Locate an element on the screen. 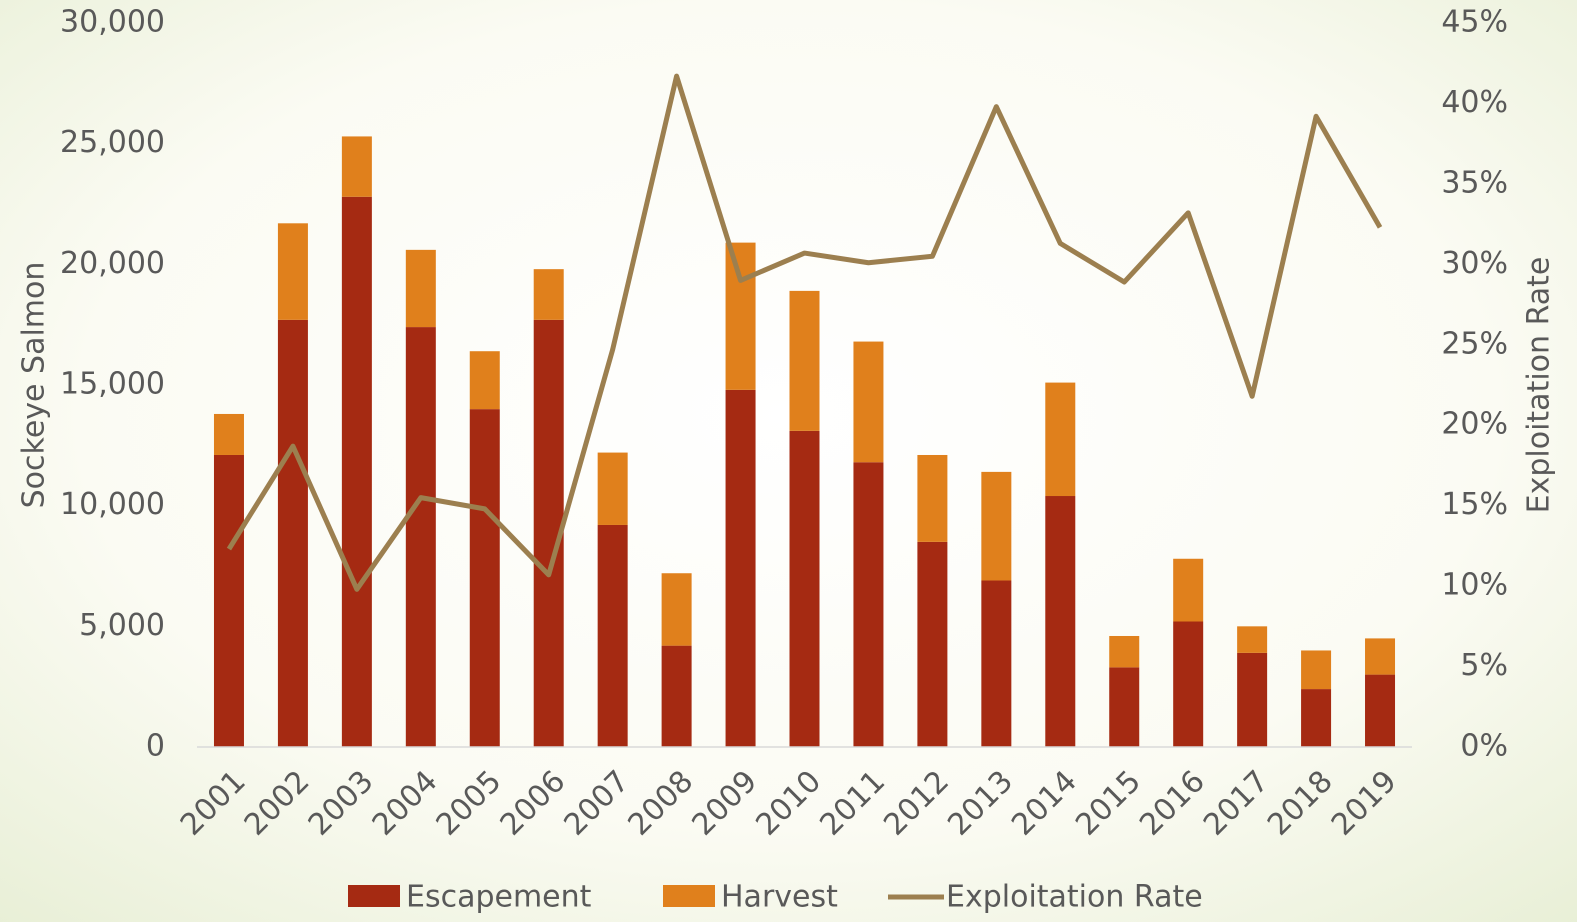 Image resolution: width=1577 pixels, height=922 pixels. y2-tick-label: 15% is located at coordinates (1474, 504).